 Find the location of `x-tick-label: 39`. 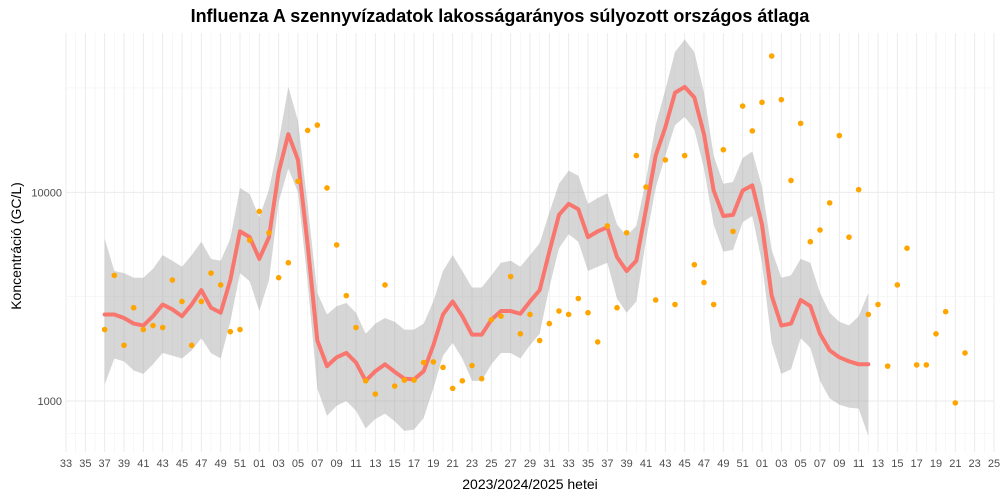

x-tick-label: 39 is located at coordinates (124, 464).